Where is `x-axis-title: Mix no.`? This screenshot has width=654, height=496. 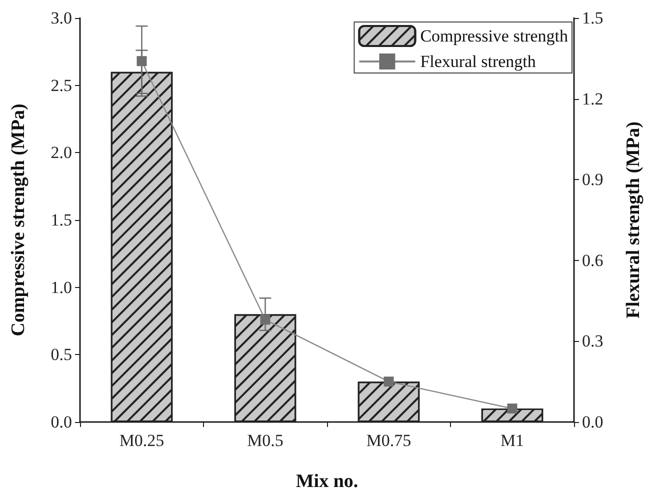 x-axis-title: Mix no. is located at coordinates (327, 481).